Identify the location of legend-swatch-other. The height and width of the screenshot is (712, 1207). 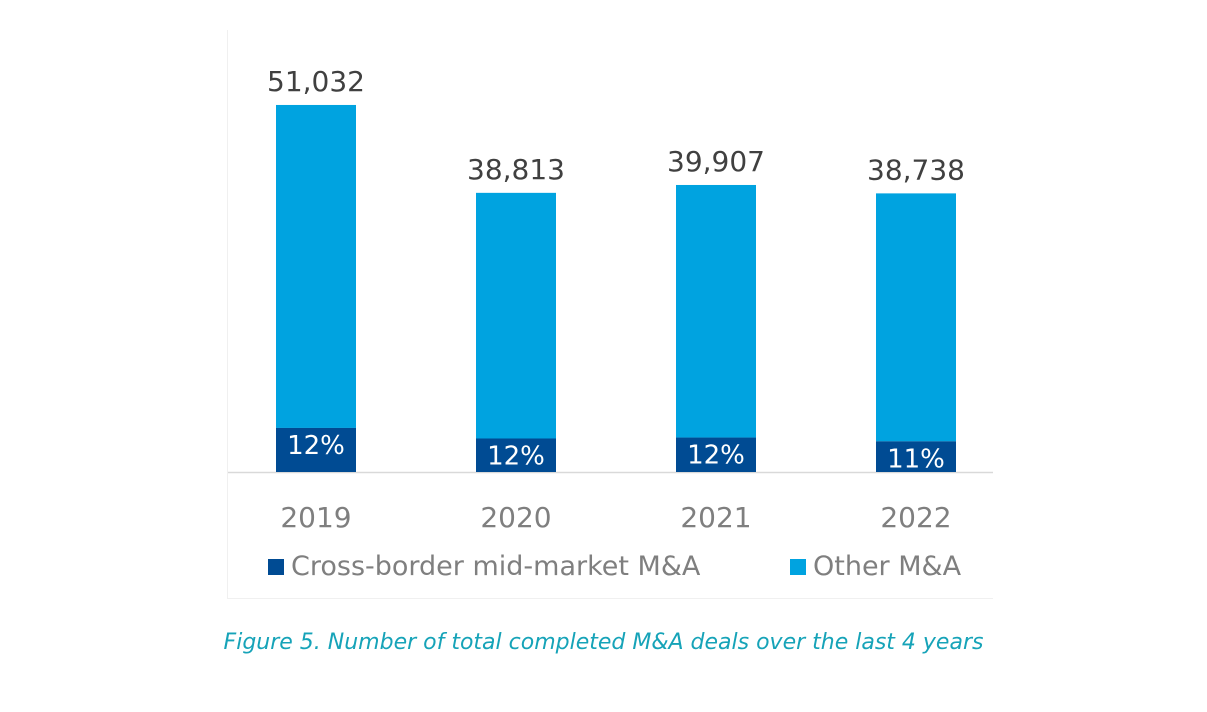
(798, 567).